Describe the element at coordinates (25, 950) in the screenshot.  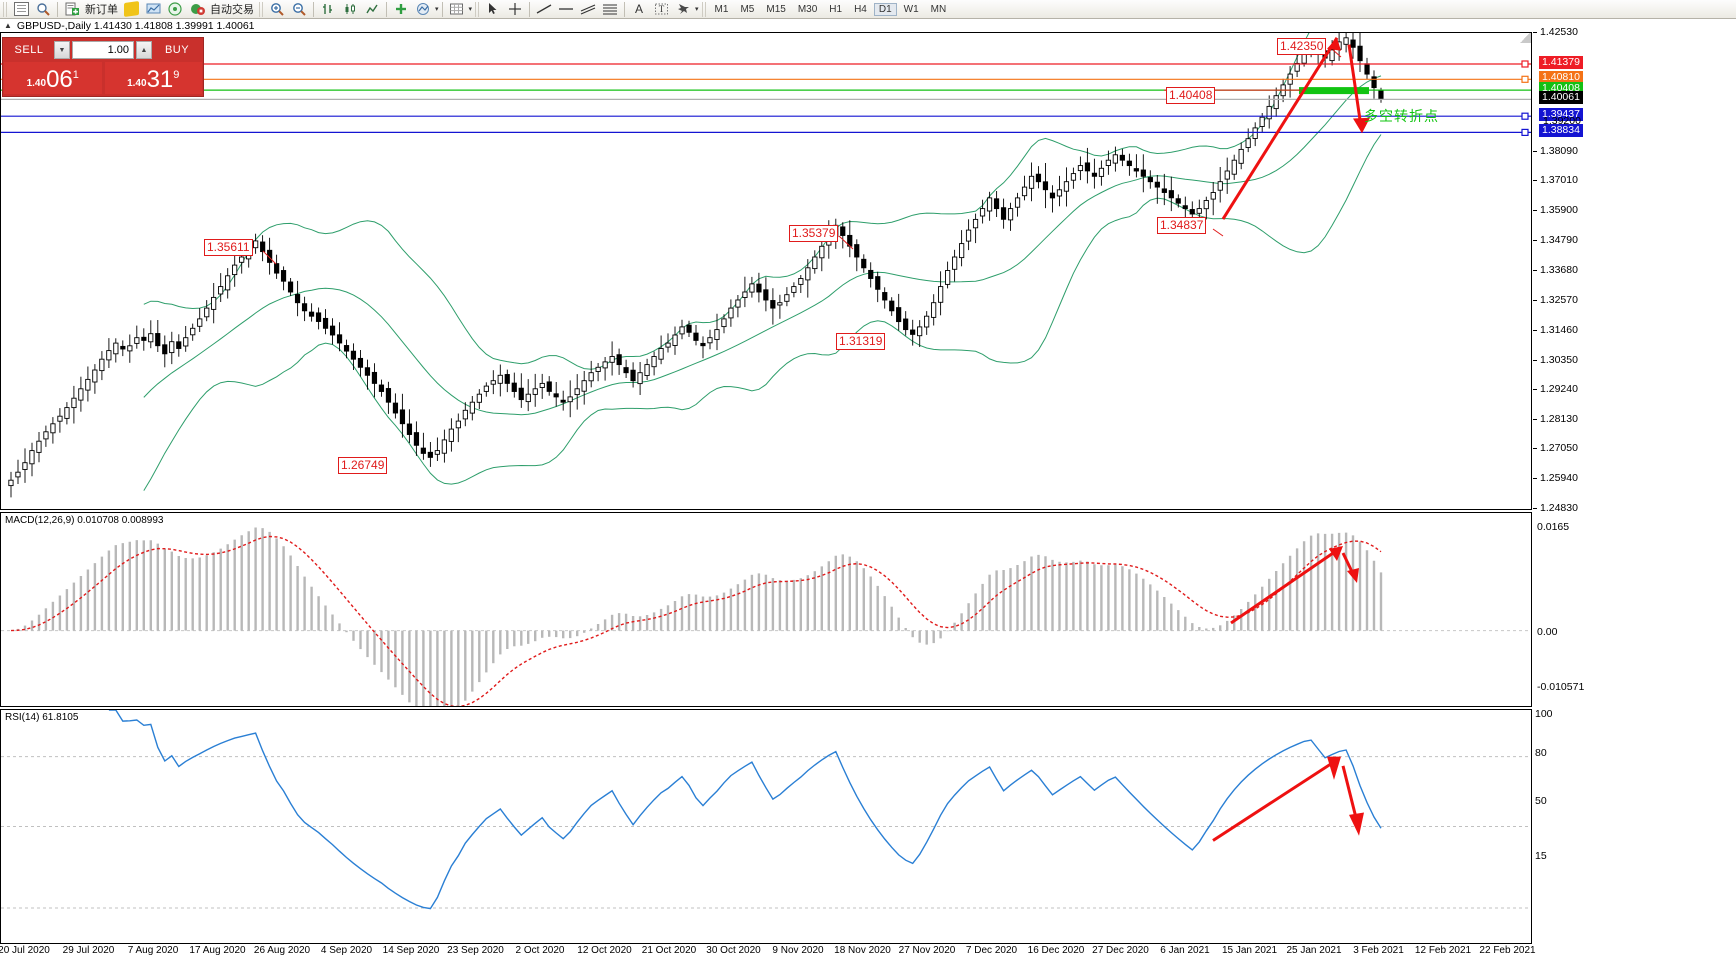
I see `date-label: 20 Jul 2020` at that location.